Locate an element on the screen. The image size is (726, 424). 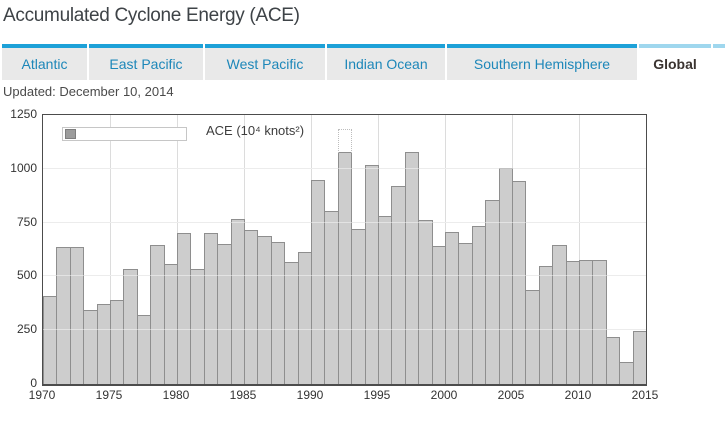
bar-1974 is located at coordinates (103, 344).